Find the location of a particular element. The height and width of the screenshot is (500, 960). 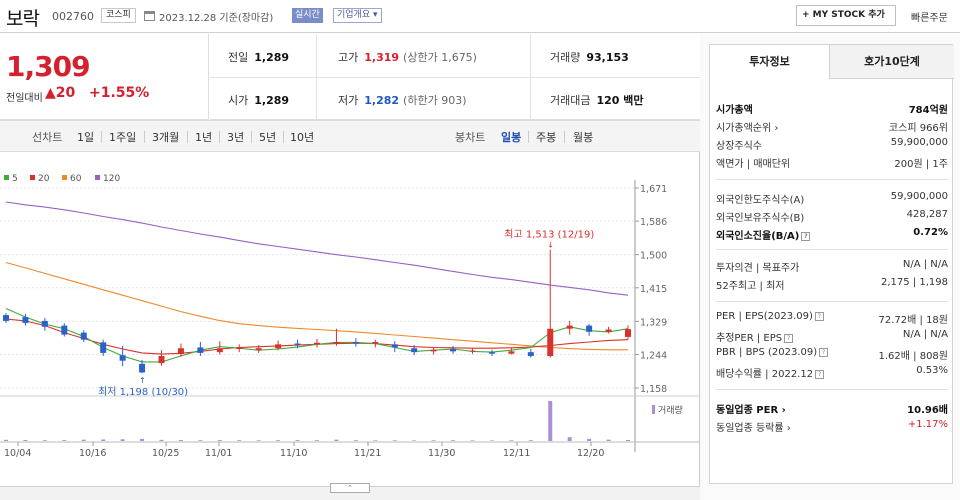

tab-investment-info: 투자정보 is located at coordinates (770, 62).